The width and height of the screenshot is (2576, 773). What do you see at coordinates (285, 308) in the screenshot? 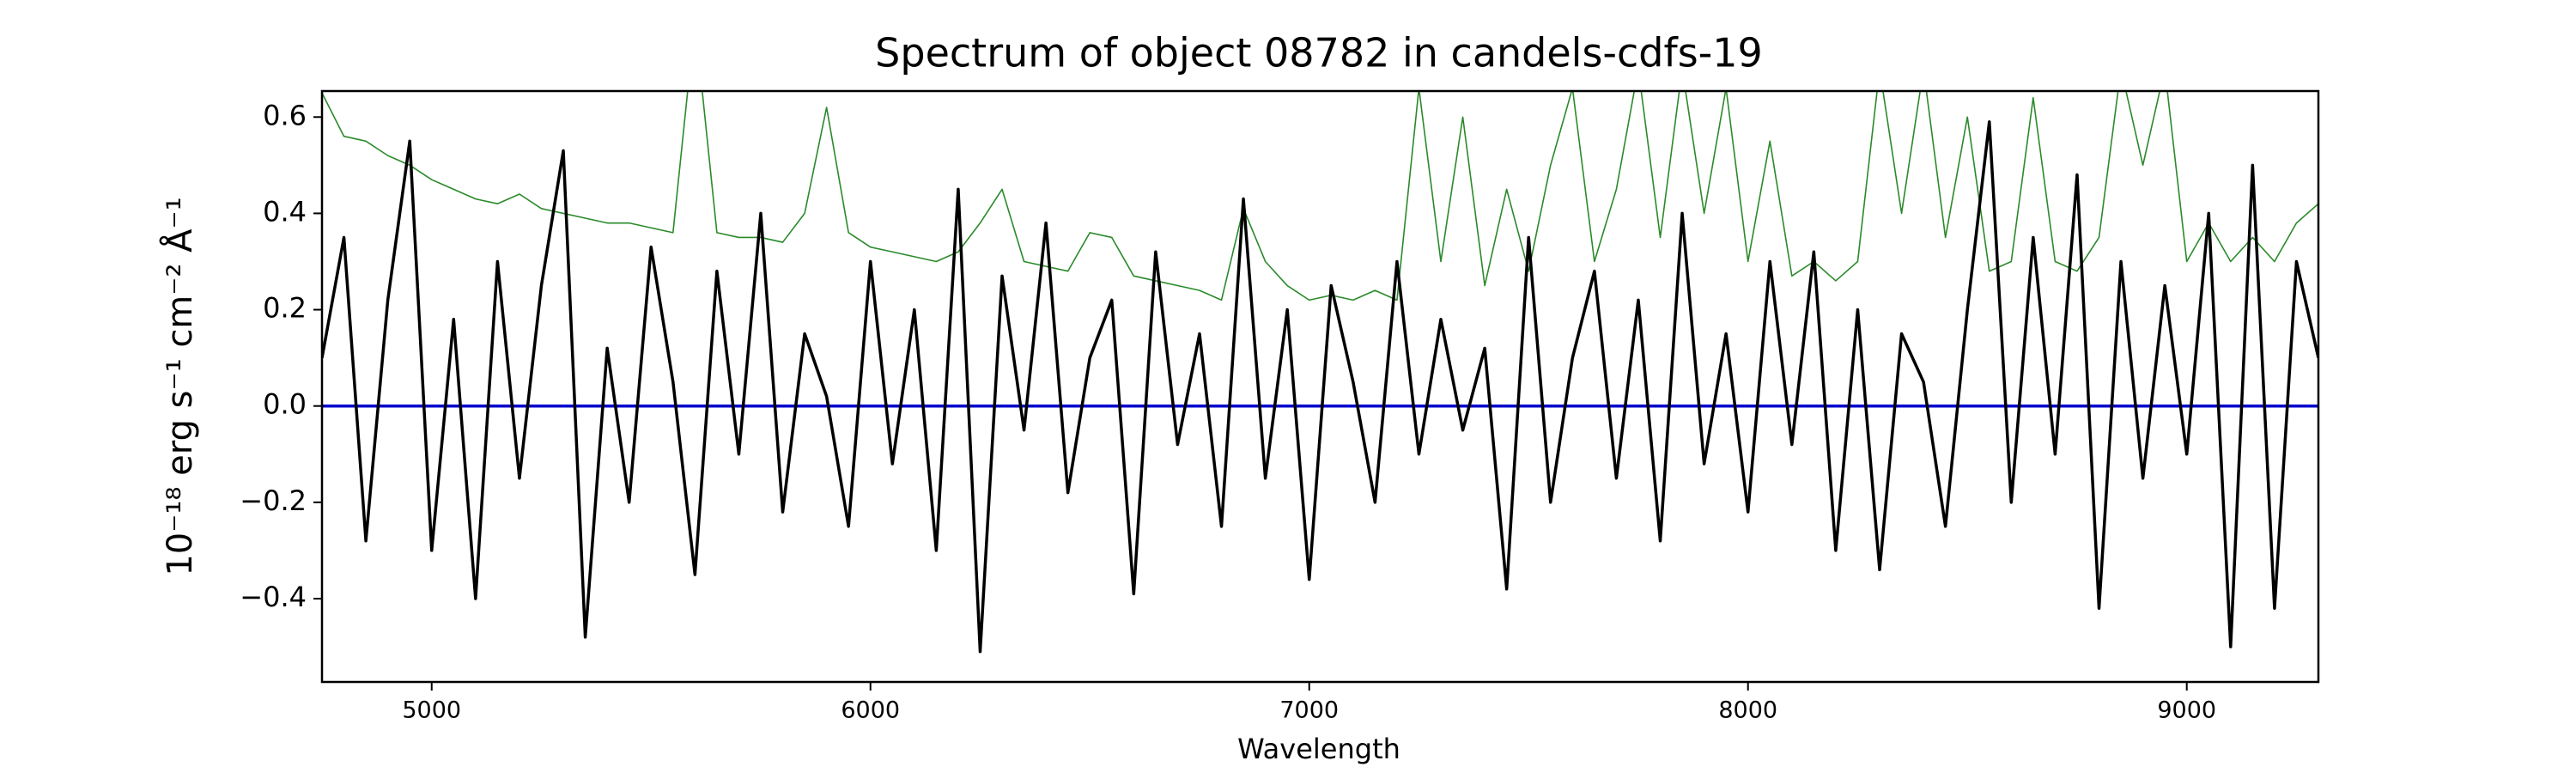
I see `y-tick-label: 0.2` at bounding box center [285, 308].